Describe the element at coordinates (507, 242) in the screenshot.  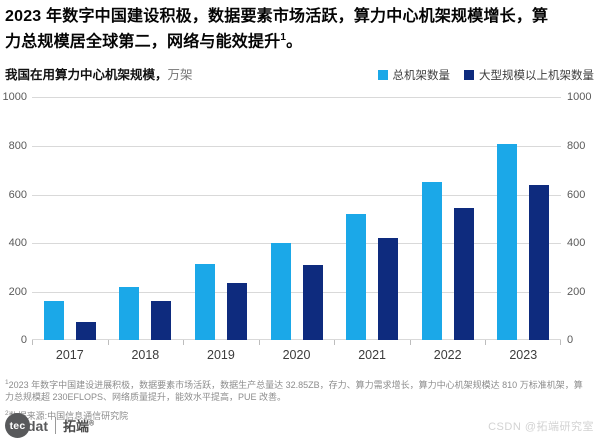
I see `bar-总机架数量-2023` at that location.